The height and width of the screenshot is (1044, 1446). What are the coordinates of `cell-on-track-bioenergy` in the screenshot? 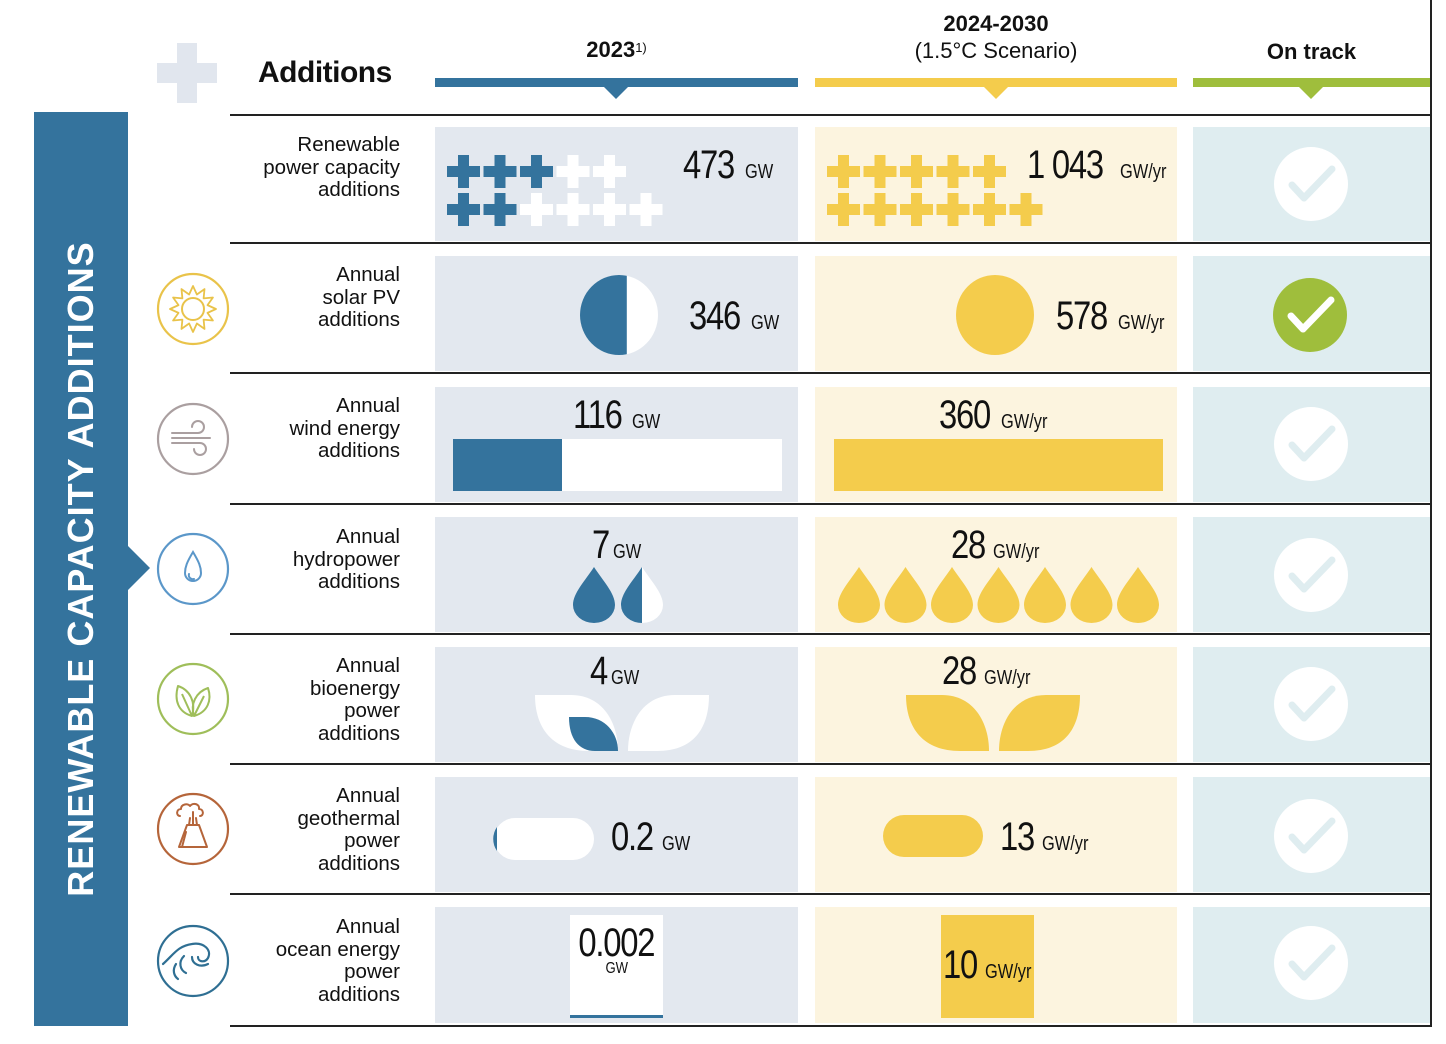 It's located at (1311, 704).